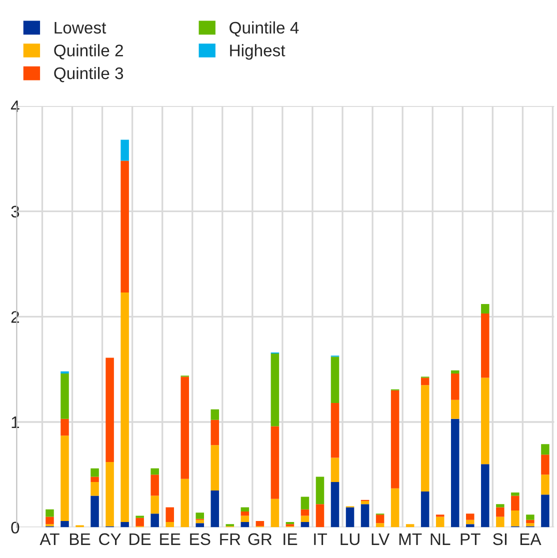  What do you see at coordinates (110, 539) in the screenshot?
I see `x-tick-label: CY` at bounding box center [110, 539].